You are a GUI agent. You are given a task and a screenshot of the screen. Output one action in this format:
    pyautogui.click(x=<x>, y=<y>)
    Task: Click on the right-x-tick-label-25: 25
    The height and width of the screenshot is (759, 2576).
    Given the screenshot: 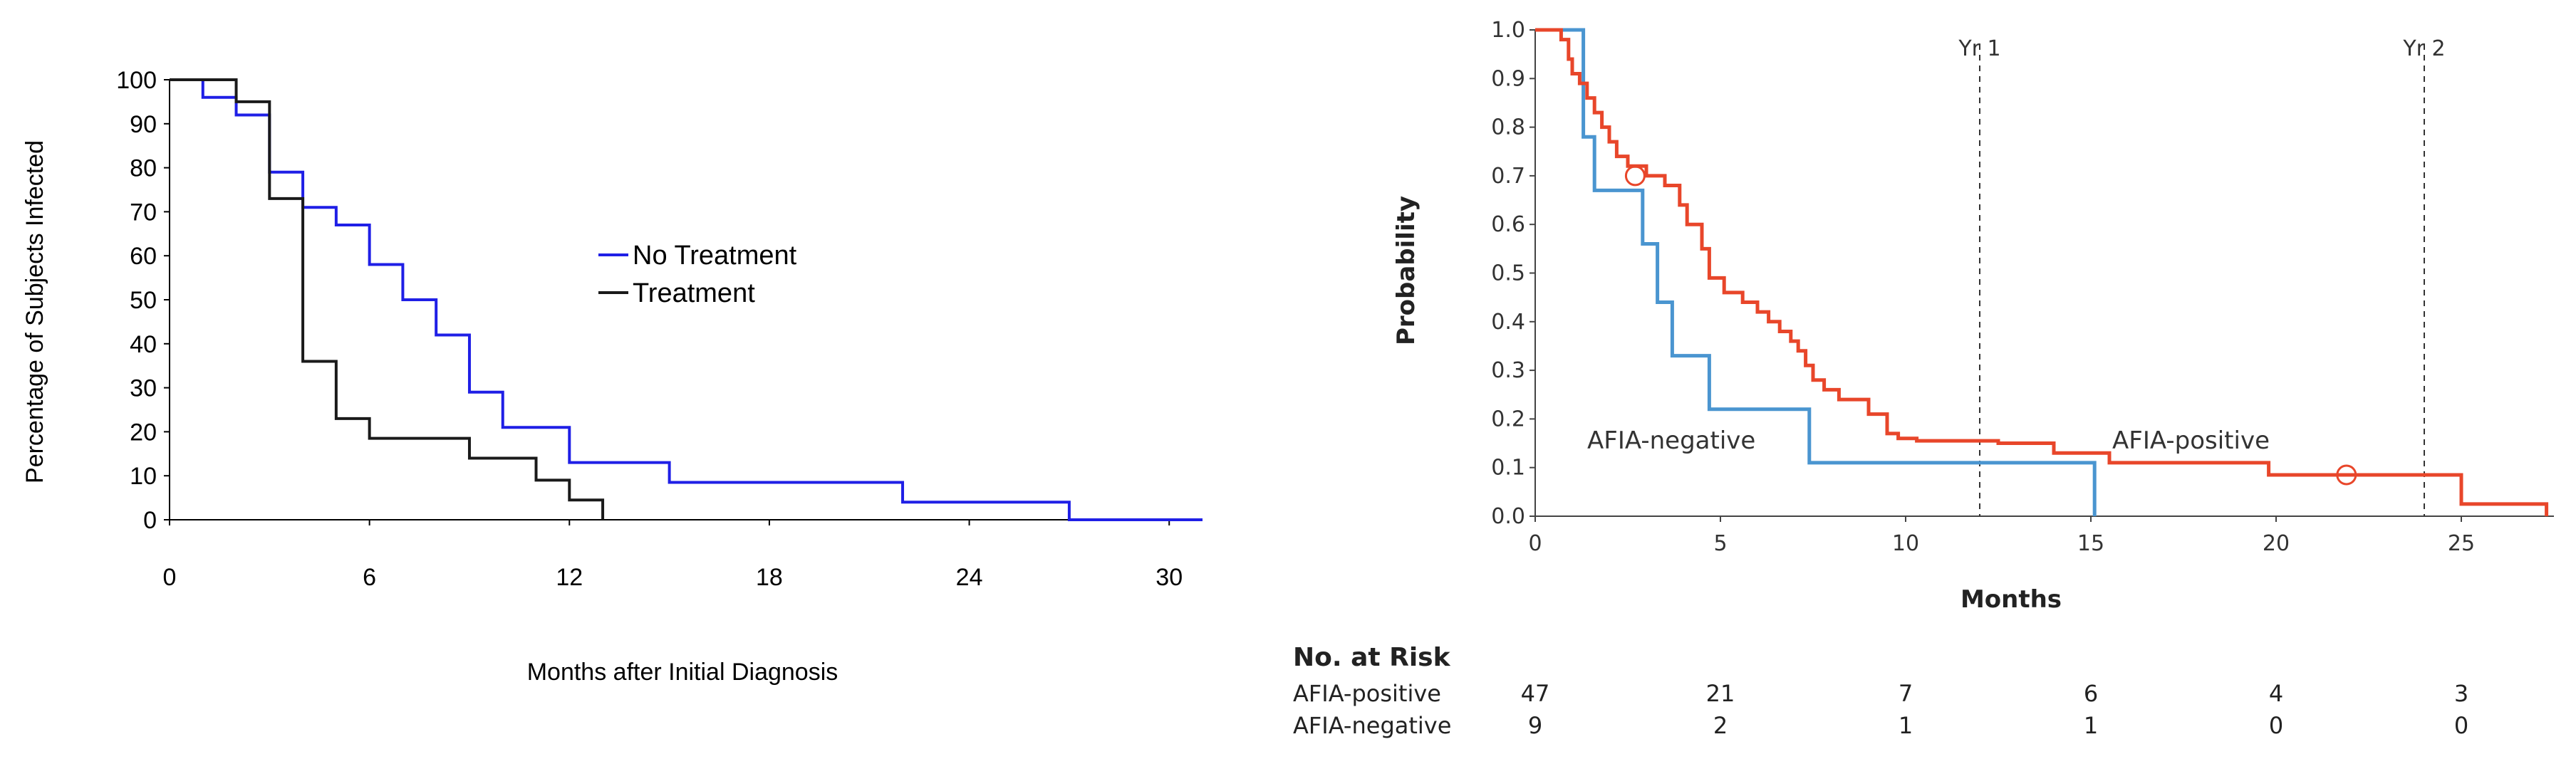 What is the action you would take?
    pyautogui.click(x=2461, y=543)
    